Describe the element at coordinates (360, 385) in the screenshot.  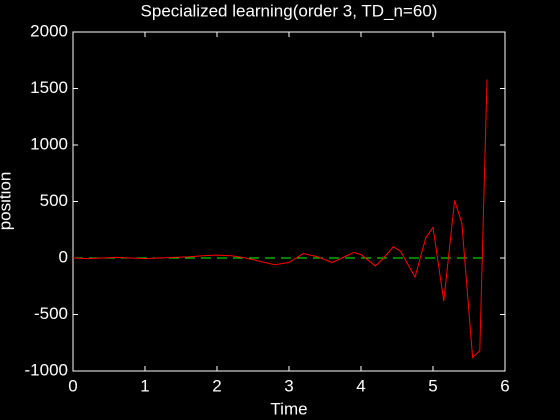
I see `x-tick-label: 4` at that location.